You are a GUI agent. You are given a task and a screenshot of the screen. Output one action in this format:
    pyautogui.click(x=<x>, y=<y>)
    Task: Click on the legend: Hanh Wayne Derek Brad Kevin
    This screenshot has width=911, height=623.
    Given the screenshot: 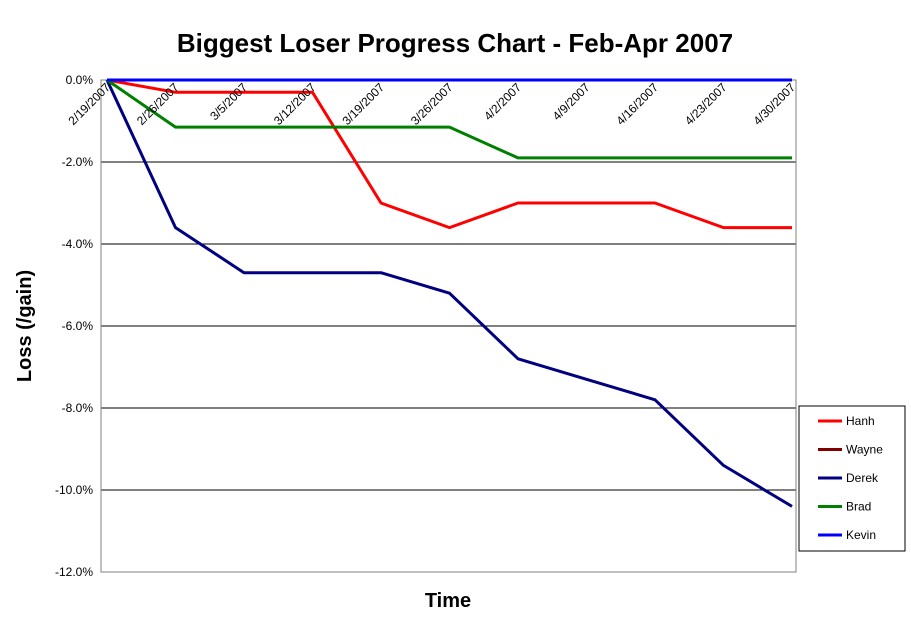 What is the action you would take?
    pyautogui.click(x=852, y=478)
    